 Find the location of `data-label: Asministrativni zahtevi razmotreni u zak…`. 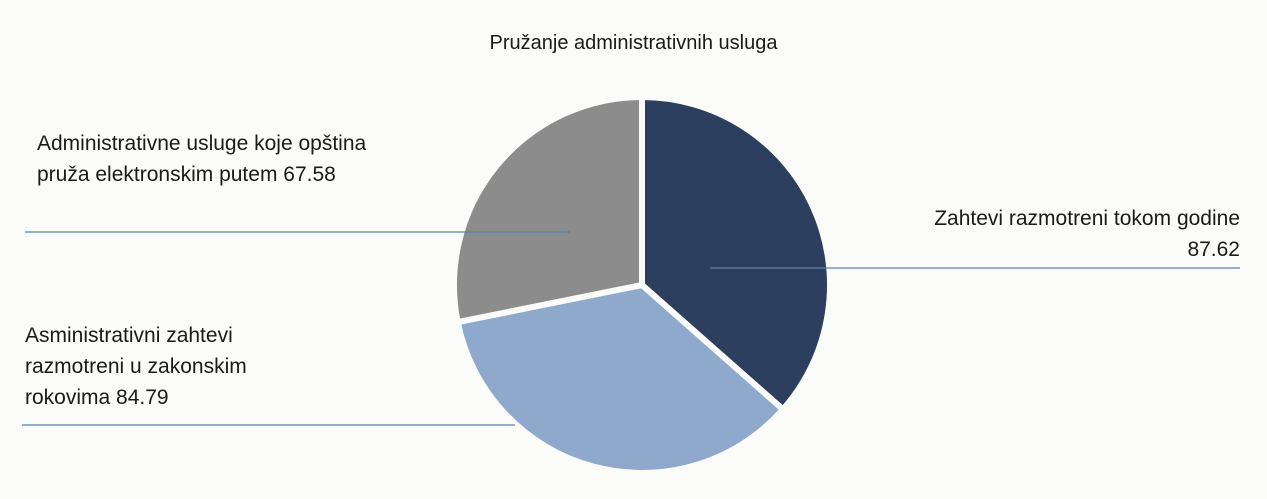

data-label: Asministrativni zahtevi razmotreni u zak… is located at coordinates (175, 366).